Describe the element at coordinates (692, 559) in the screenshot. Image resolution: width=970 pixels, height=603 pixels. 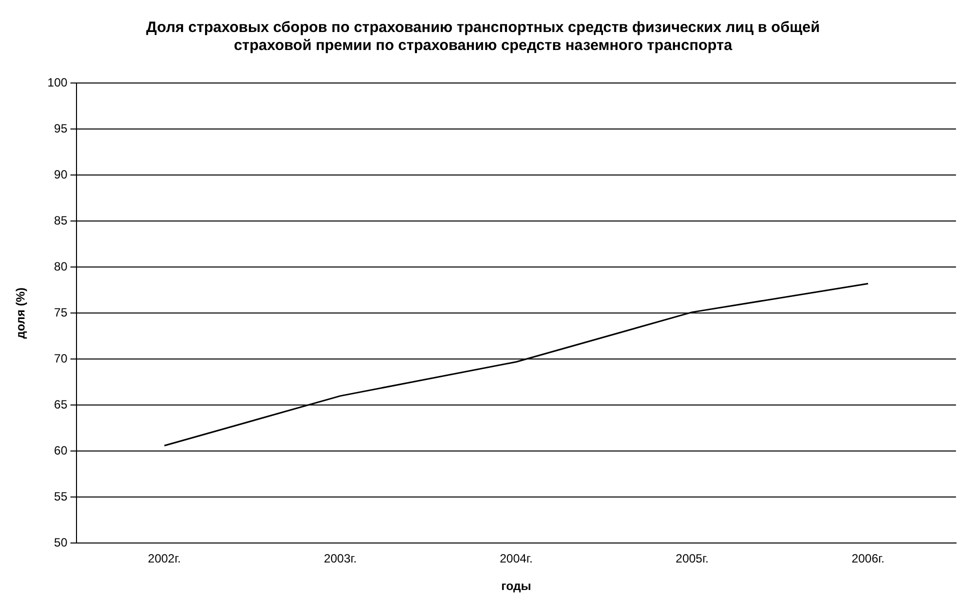
I see `x-tick-label: 2005г.` at that location.